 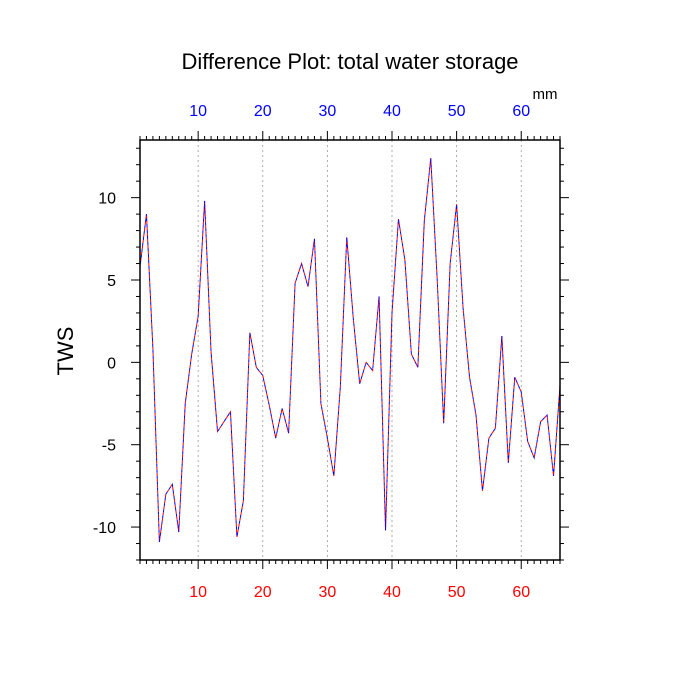 I want to click on x-tick-label-bottom: 20, so click(x=263, y=592).